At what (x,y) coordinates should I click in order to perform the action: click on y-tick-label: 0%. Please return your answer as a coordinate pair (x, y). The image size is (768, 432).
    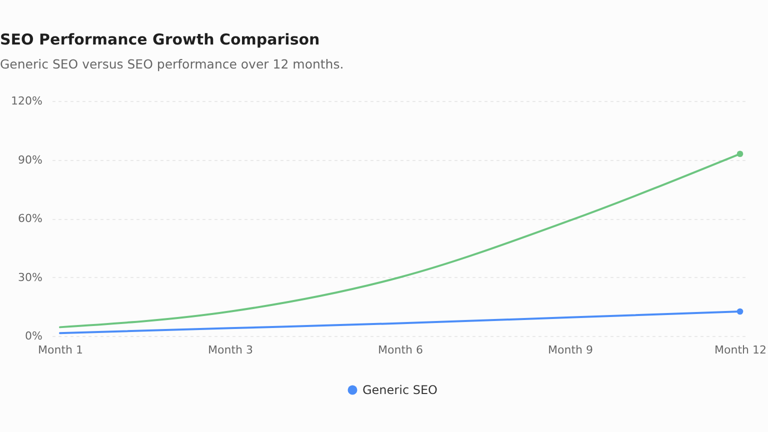
    Looking at the image, I should click on (33, 336).